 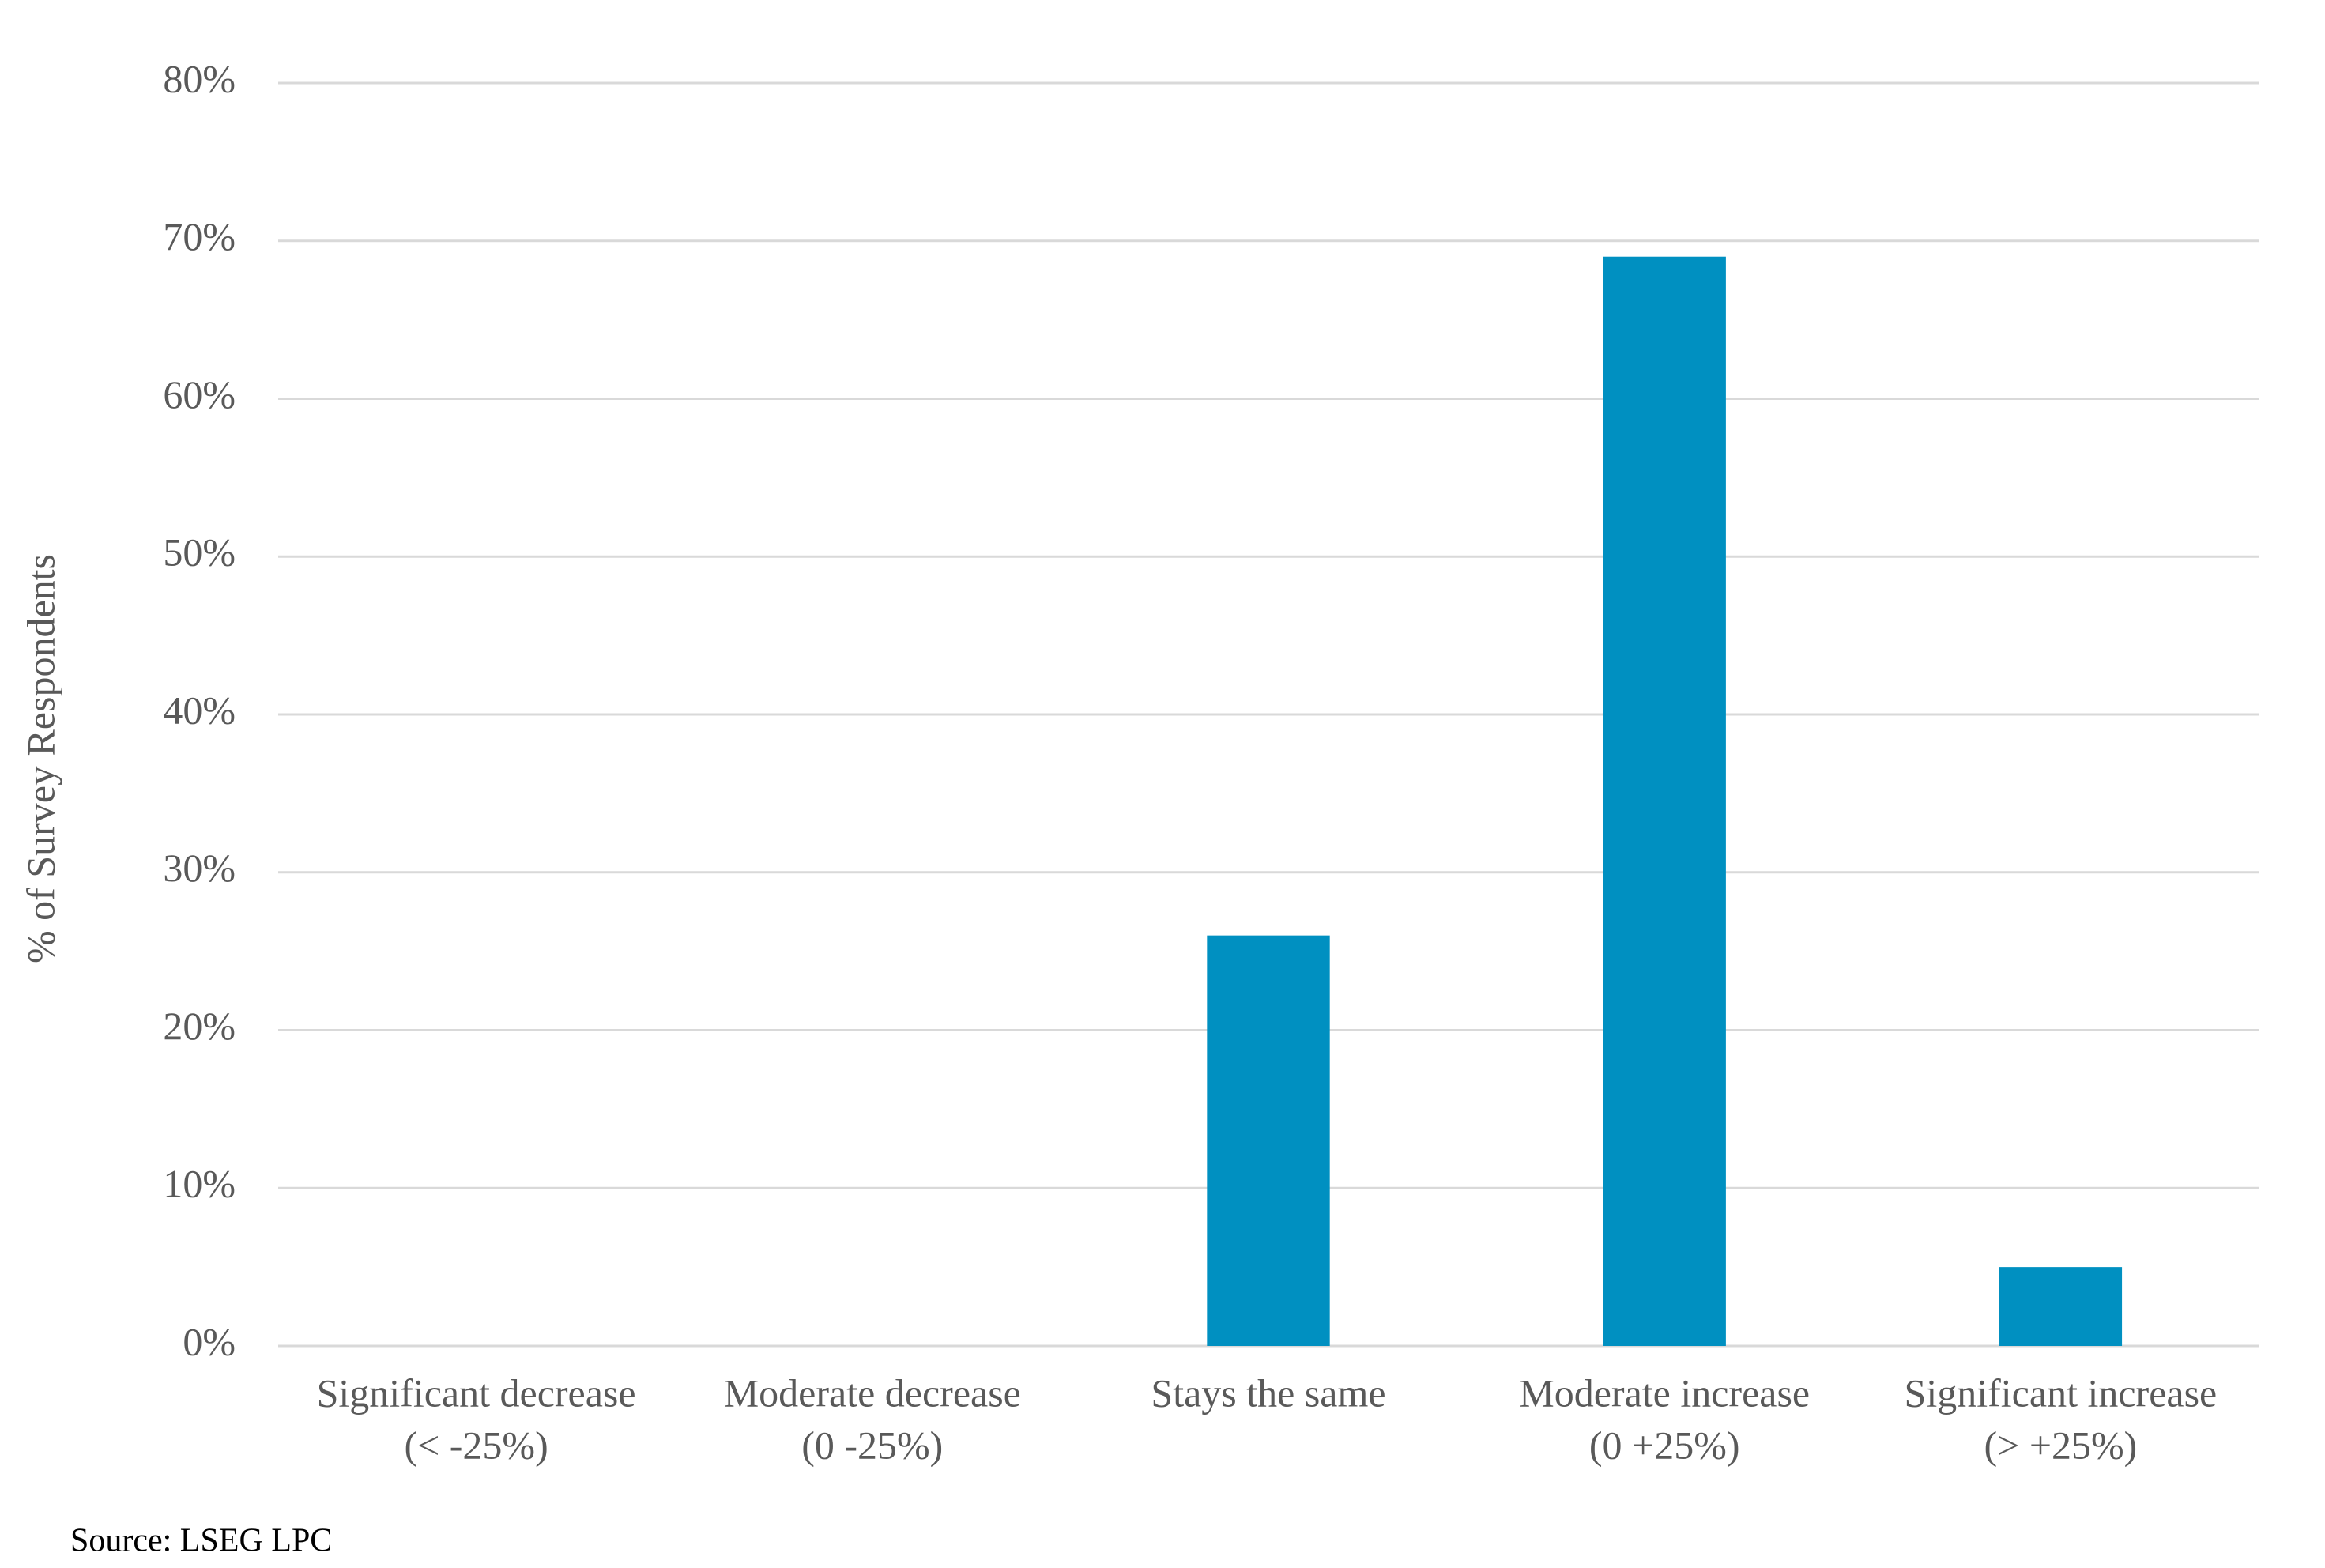 I want to click on x-tick-label: (< -25%), so click(x=476, y=1445).